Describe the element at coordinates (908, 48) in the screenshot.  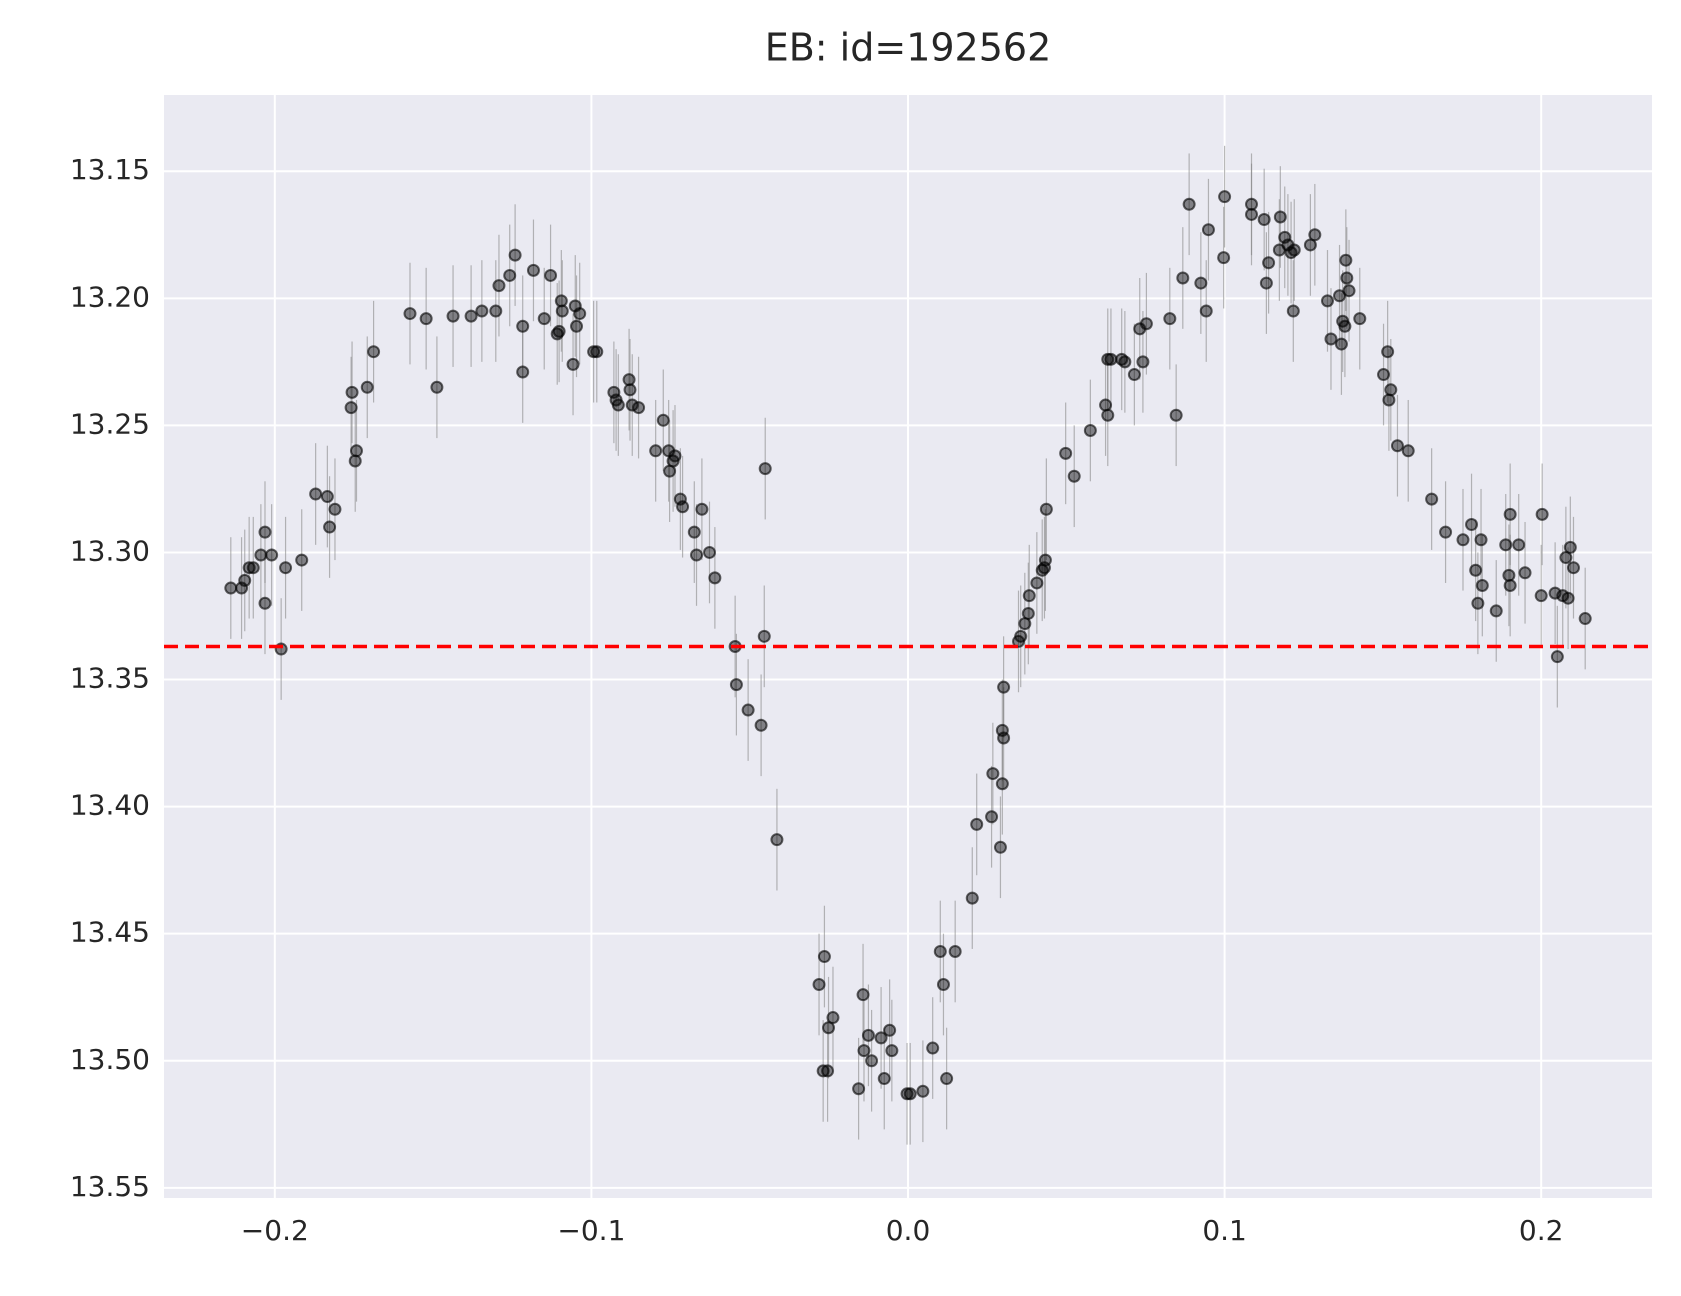
I see `chart-title: EB: id=192562` at that location.